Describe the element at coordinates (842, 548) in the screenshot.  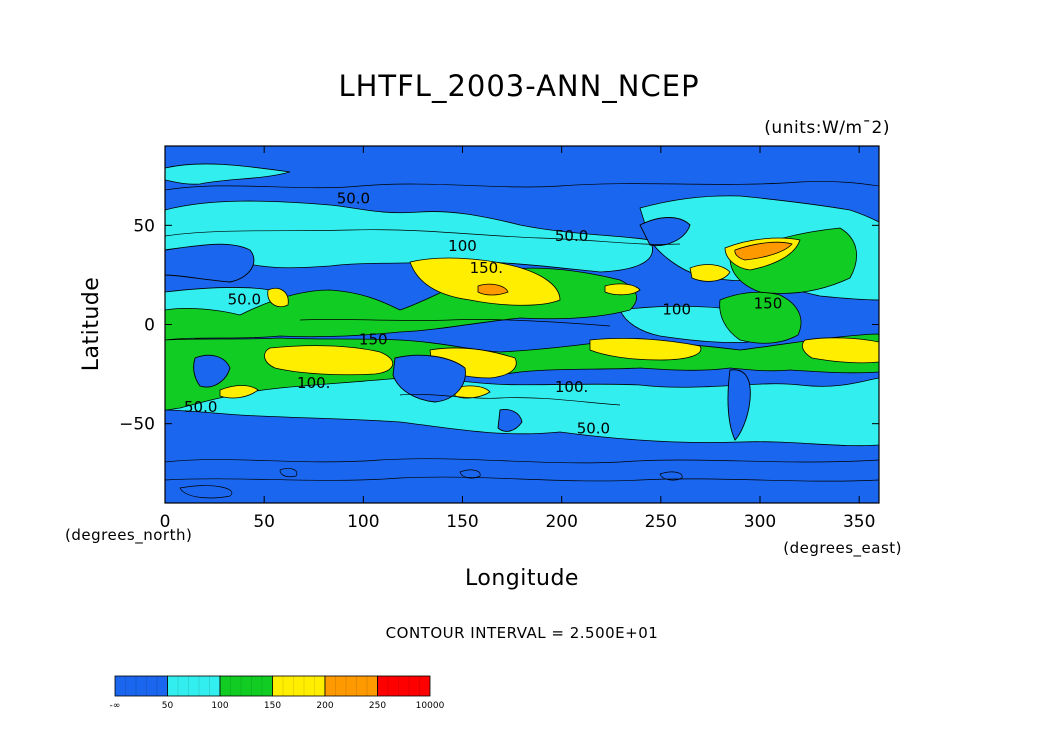
I see `x-units-label: (degrees_east)` at that location.